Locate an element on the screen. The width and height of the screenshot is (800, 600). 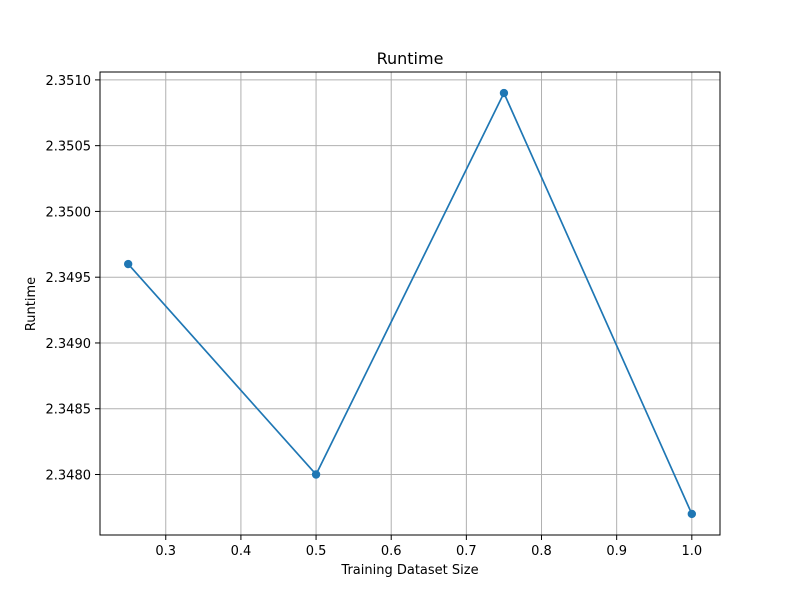
y-tick-label: 2.3495 is located at coordinates (69, 278).